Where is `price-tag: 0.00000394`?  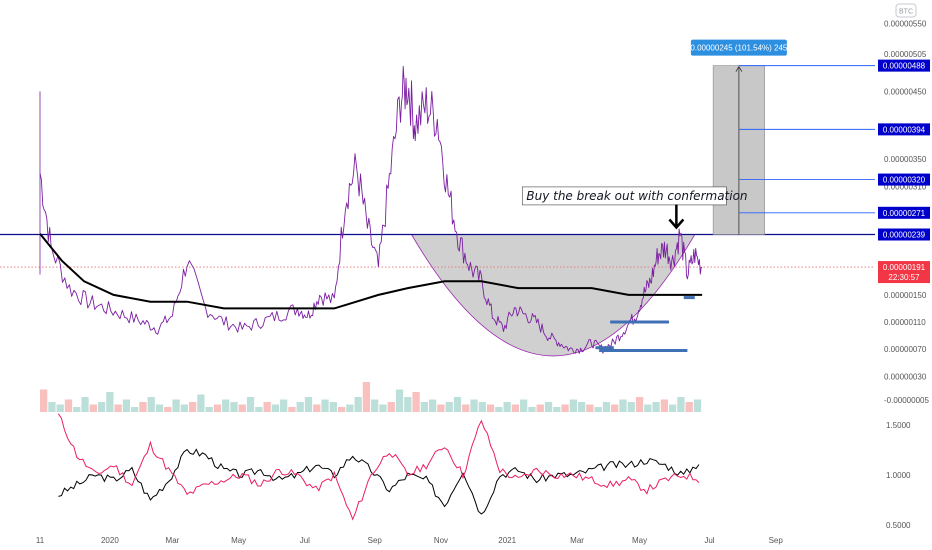
price-tag: 0.00000394 is located at coordinates (904, 129).